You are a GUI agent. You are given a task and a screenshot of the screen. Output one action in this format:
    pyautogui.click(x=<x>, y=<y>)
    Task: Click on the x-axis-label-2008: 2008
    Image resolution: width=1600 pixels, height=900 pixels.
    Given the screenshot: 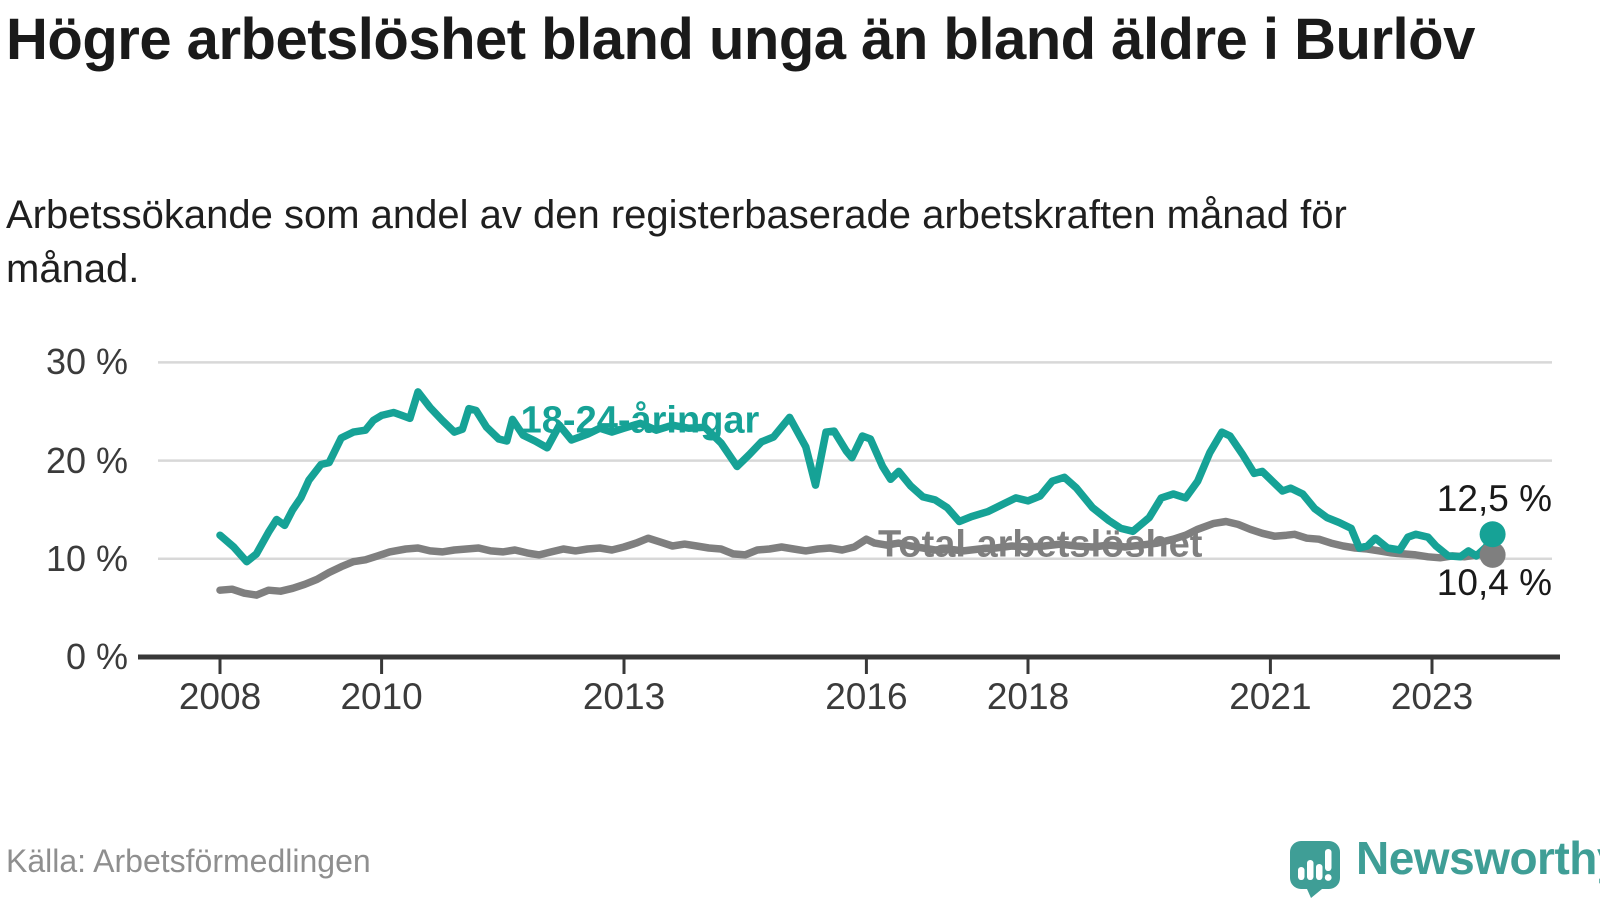 What is the action you would take?
    pyautogui.click(x=220, y=696)
    